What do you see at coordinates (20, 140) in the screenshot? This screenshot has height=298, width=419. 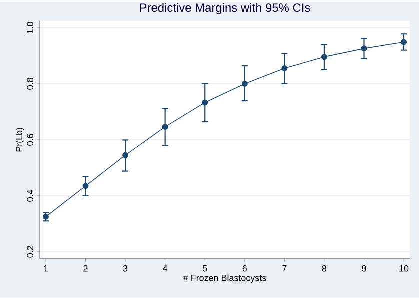 I see `y-axis-title: Pr(Lb)` at bounding box center [20, 140].